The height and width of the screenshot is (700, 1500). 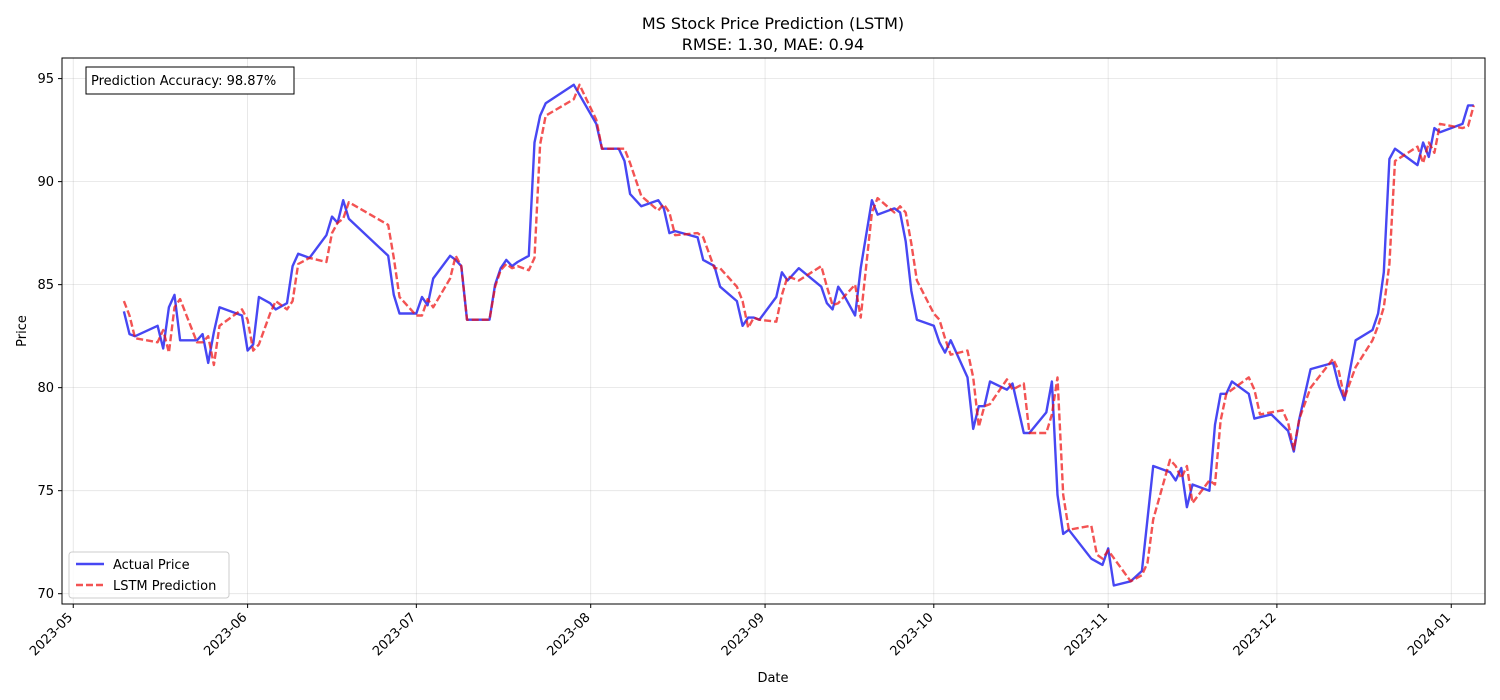 What do you see at coordinates (1255, 634) in the screenshot?
I see `x-tick-label: 2023-12` at bounding box center [1255, 634].